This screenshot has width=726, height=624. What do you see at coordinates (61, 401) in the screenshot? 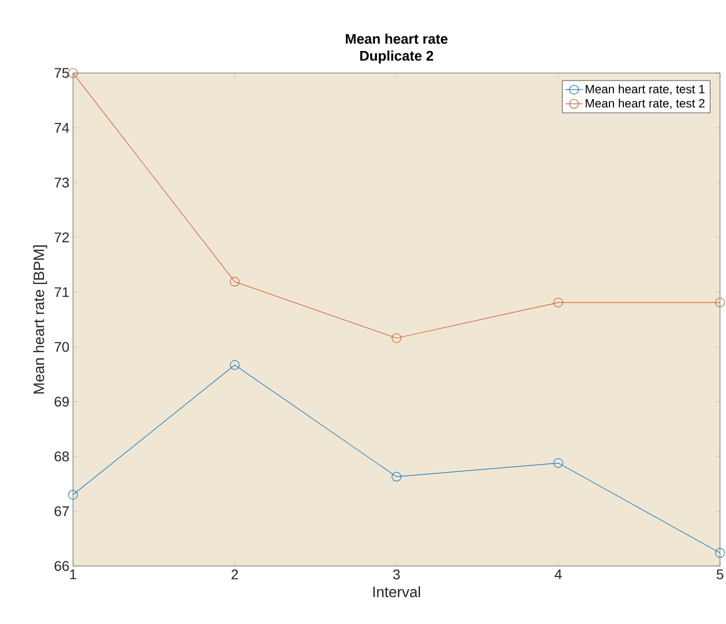
I see `y-tick-label: 69` at bounding box center [61, 401].